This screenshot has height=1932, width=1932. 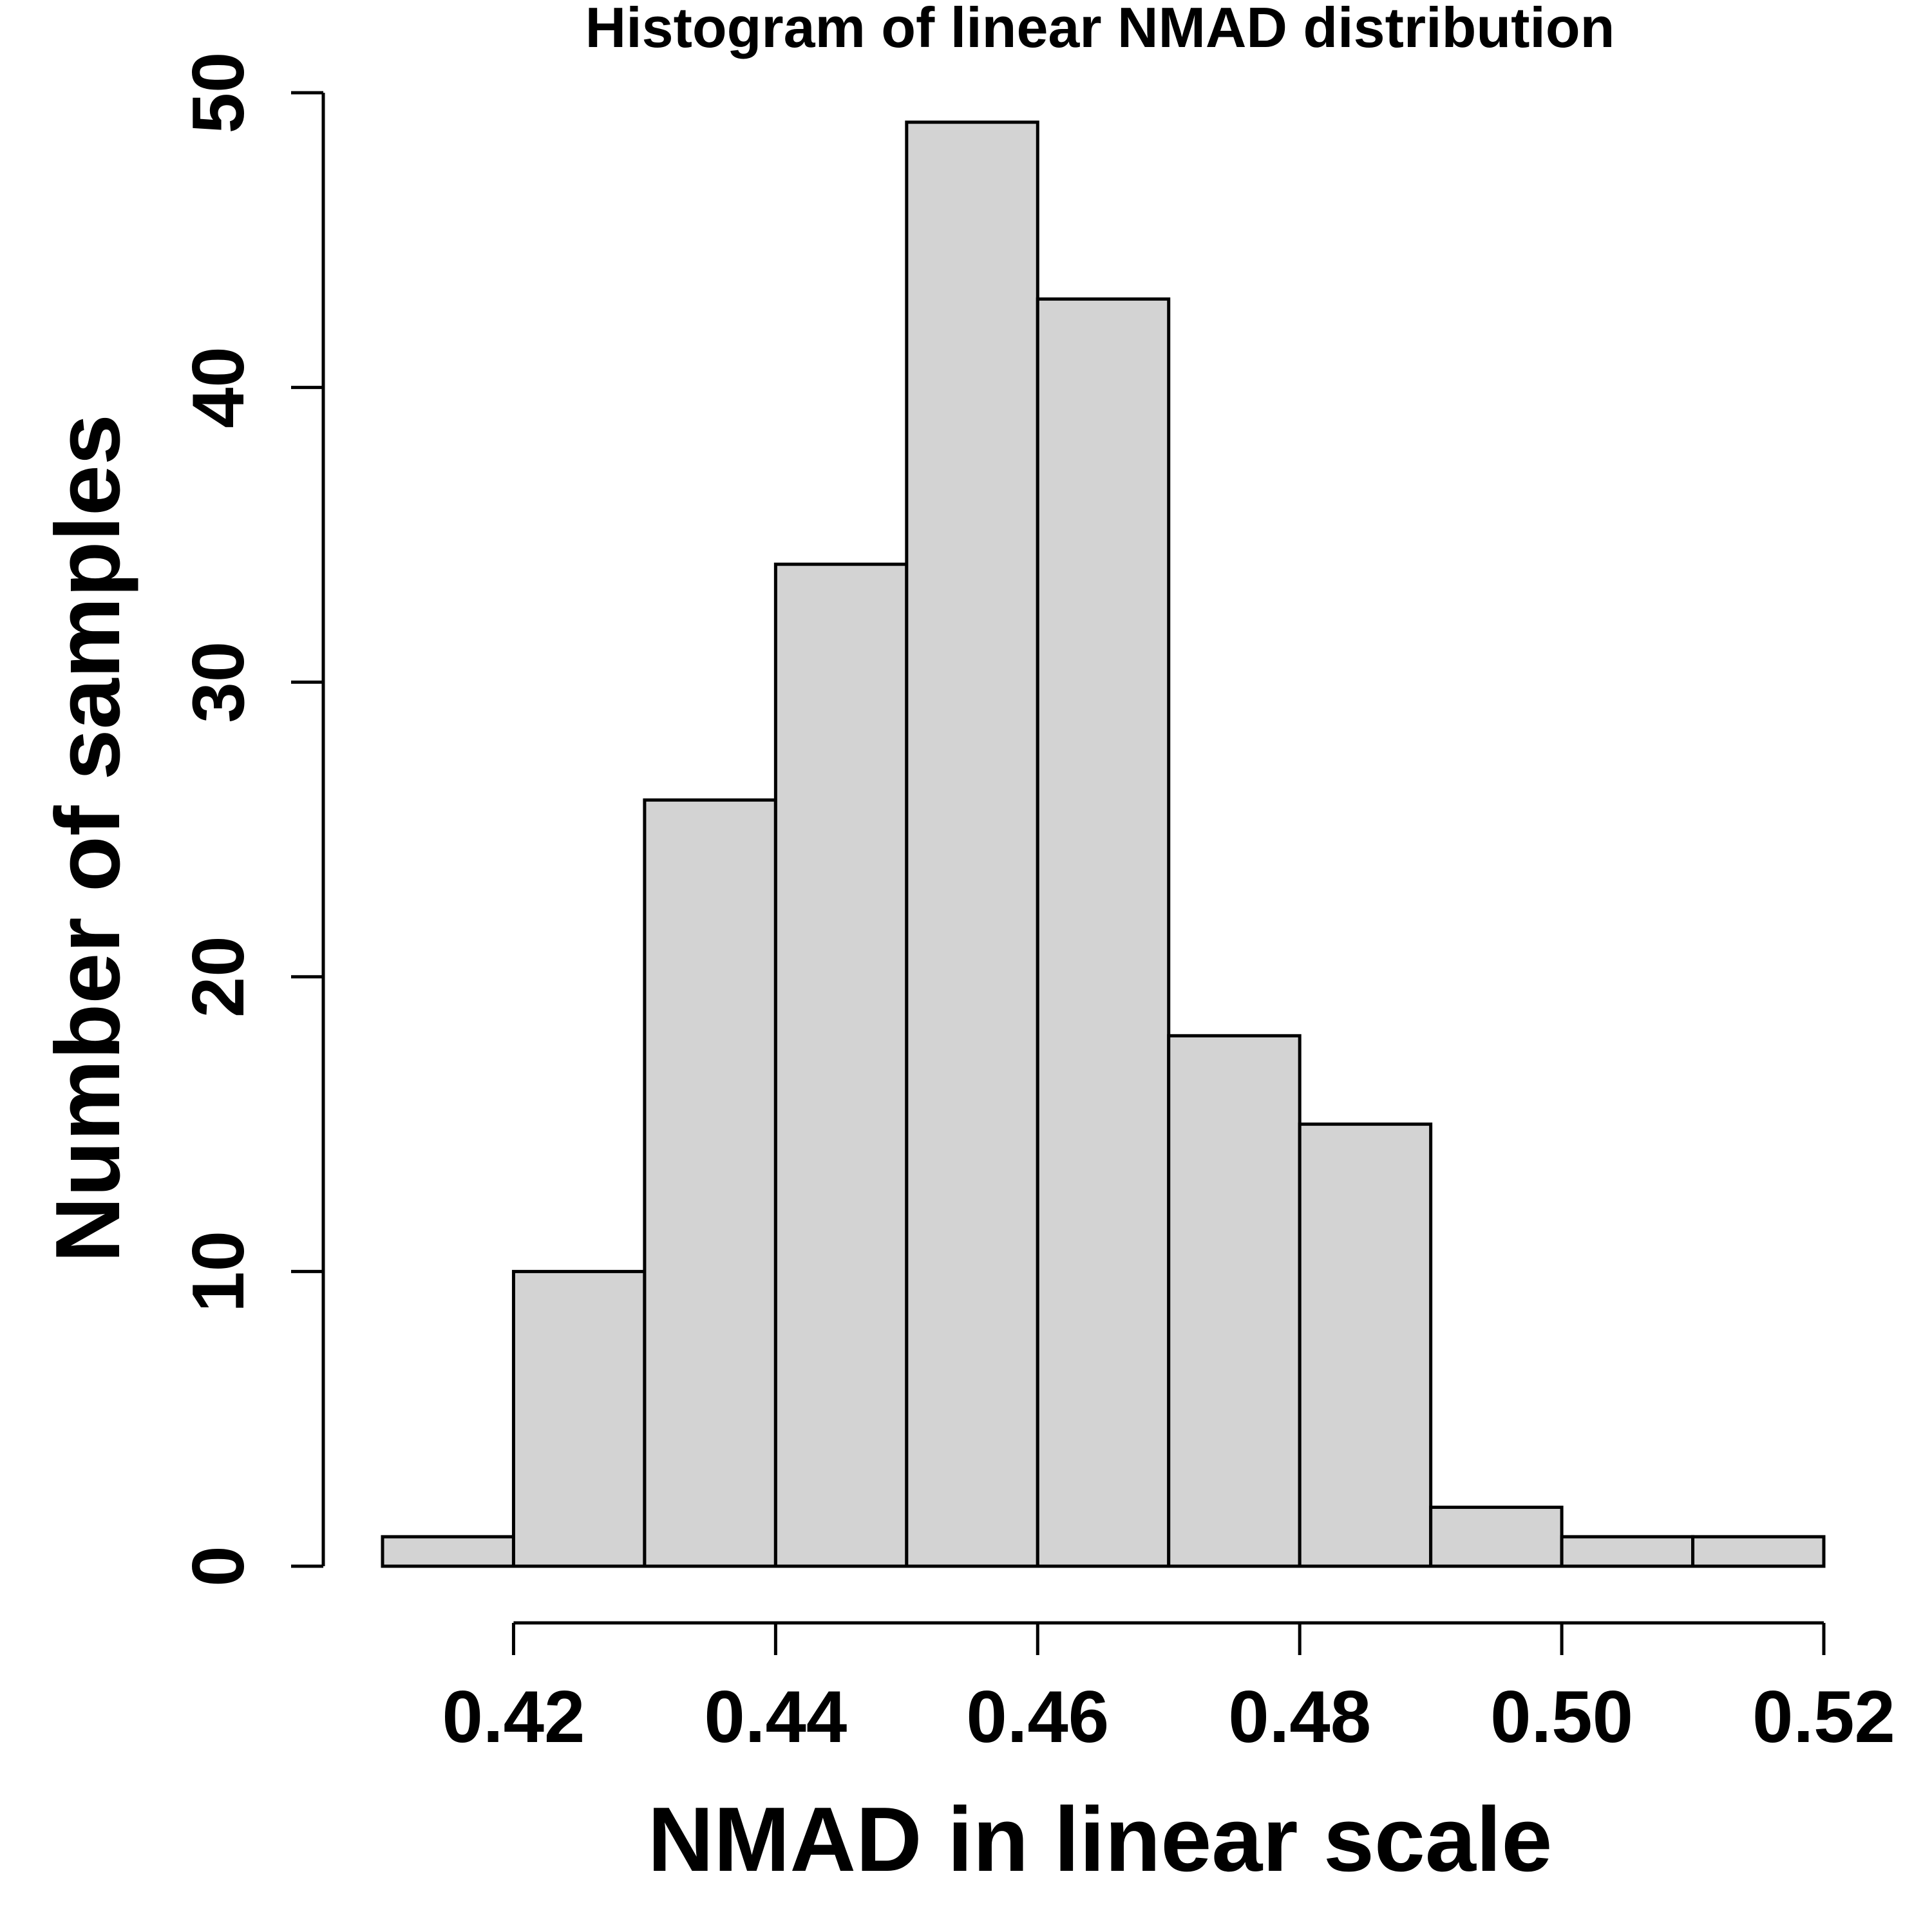 I want to click on y-tick-label-0: 0, so click(x=219, y=1566).